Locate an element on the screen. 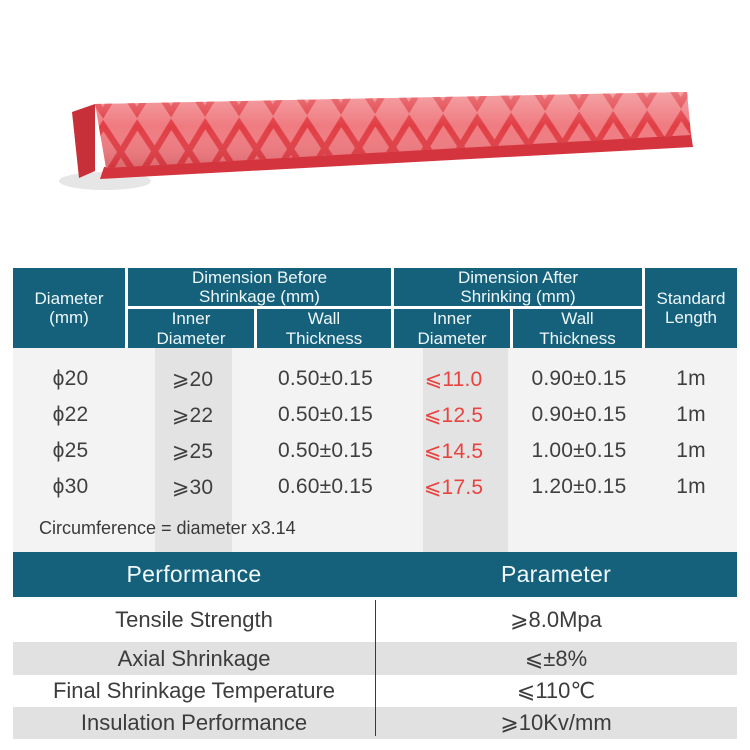 The image size is (750, 750). column-stripe-inner-before is located at coordinates (193, 450).